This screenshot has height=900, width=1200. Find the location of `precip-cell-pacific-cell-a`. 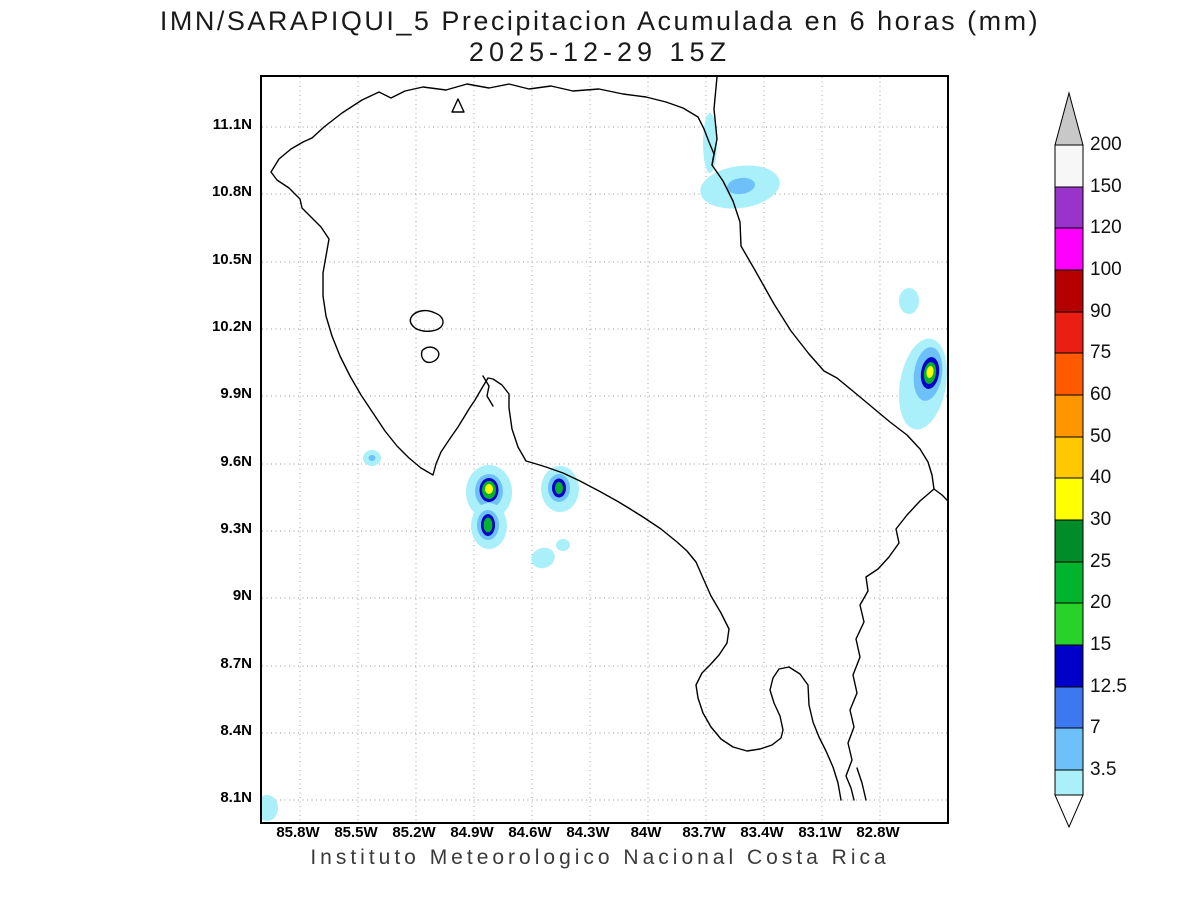

precip-cell-pacific-cell-a is located at coordinates (489, 489).